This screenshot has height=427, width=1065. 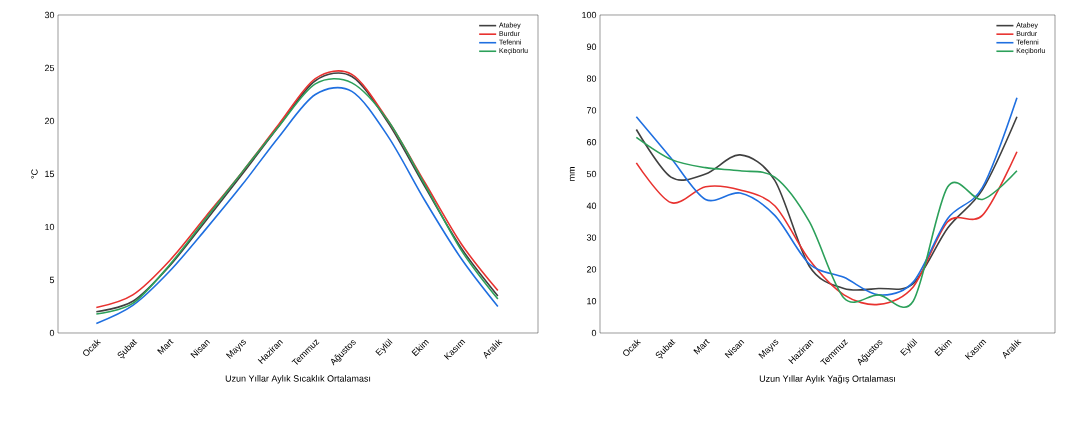 What do you see at coordinates (591, 78) in the screenshot?
I see `y-tick-label: 80` at bounding box center [591, 78].